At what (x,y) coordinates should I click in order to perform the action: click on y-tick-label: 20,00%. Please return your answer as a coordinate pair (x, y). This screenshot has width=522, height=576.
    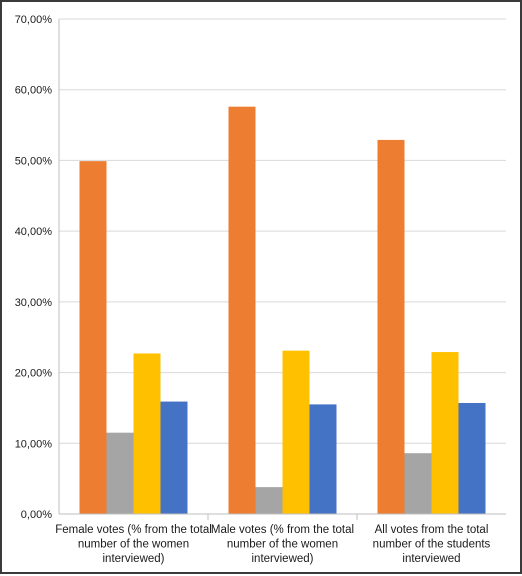
    Looking at the image, I should click on (34, 374).